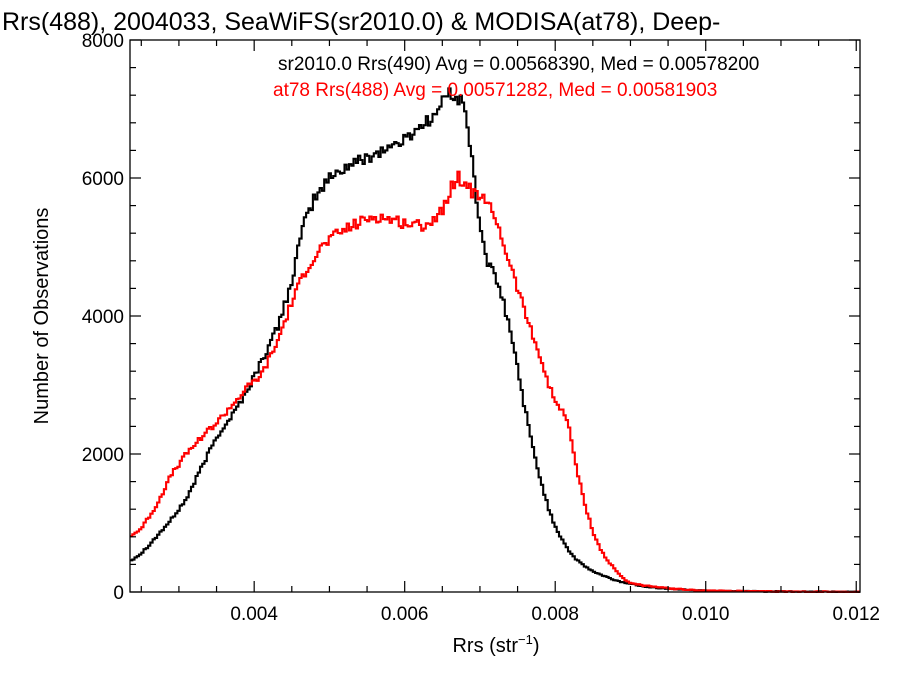 This screenshot has width=900, height=675. I want to click on x-tick-label: 0.012, so click(856, 614).